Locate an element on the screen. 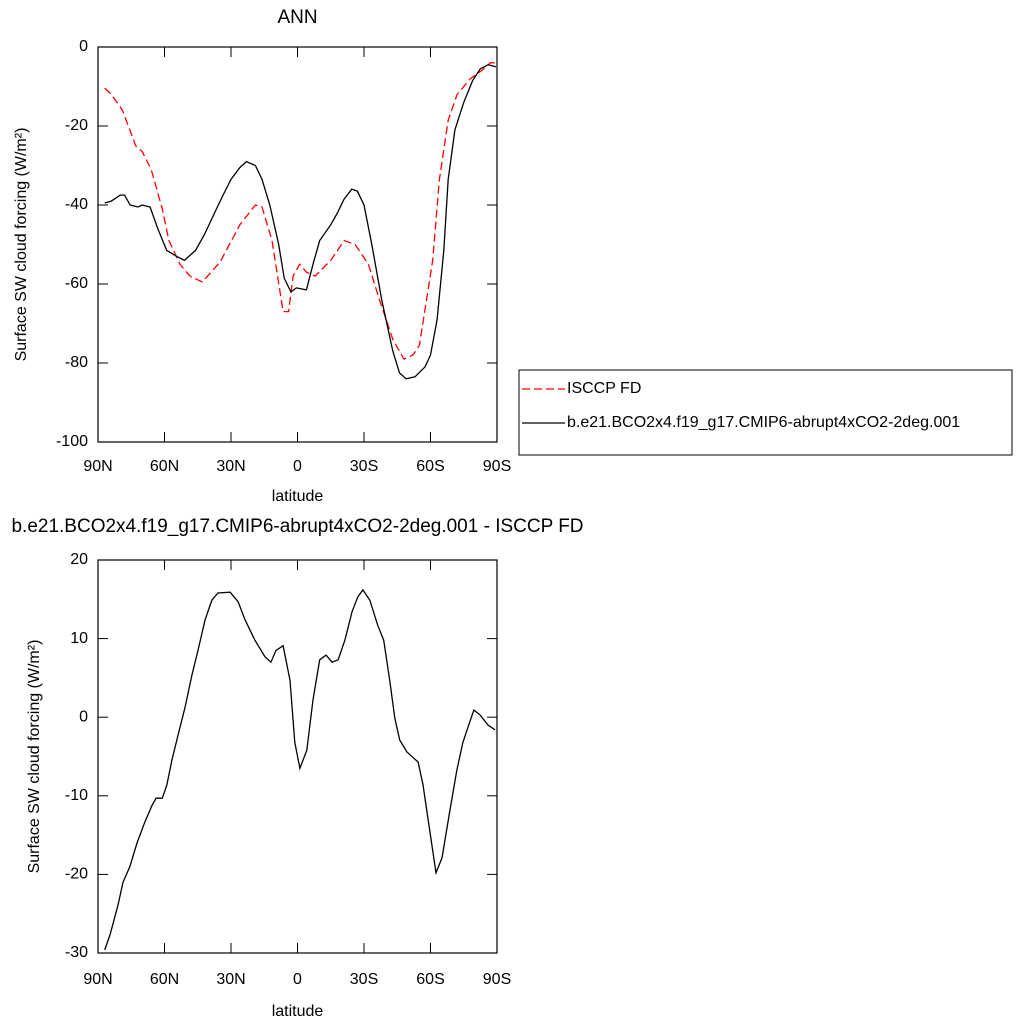 This screenshot has height=1024, width=1024. y-tick-label: -10 is located at coordinates (76, 795).